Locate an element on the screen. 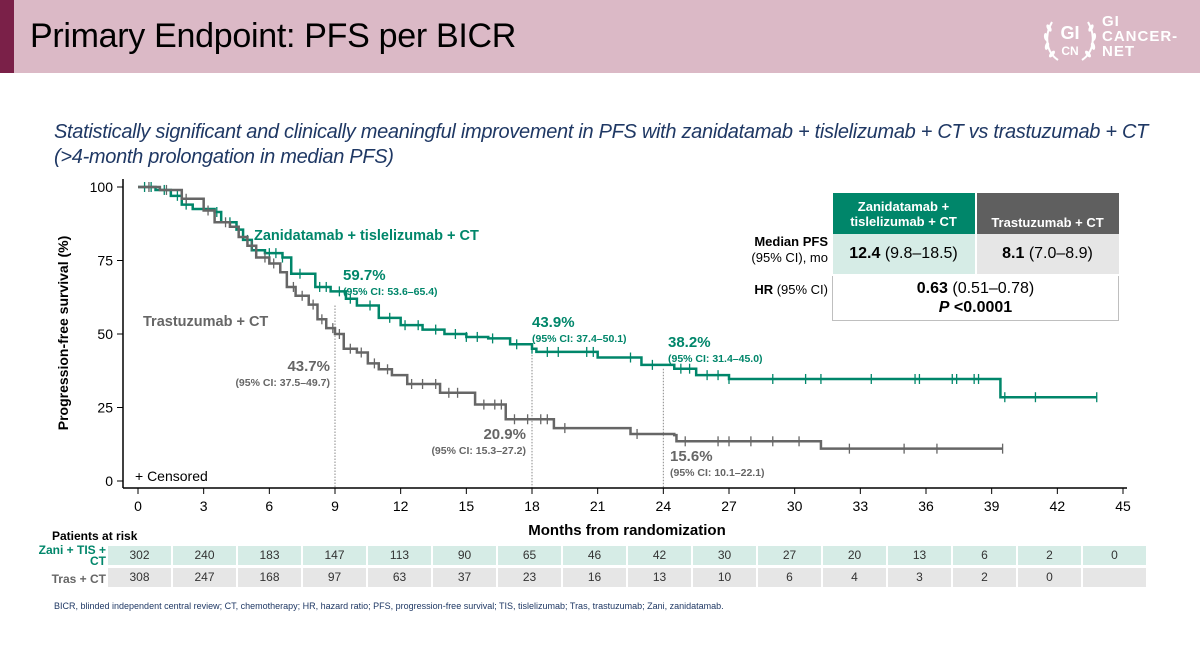  risk-cell: 3 is located at coordinates (920, 577).